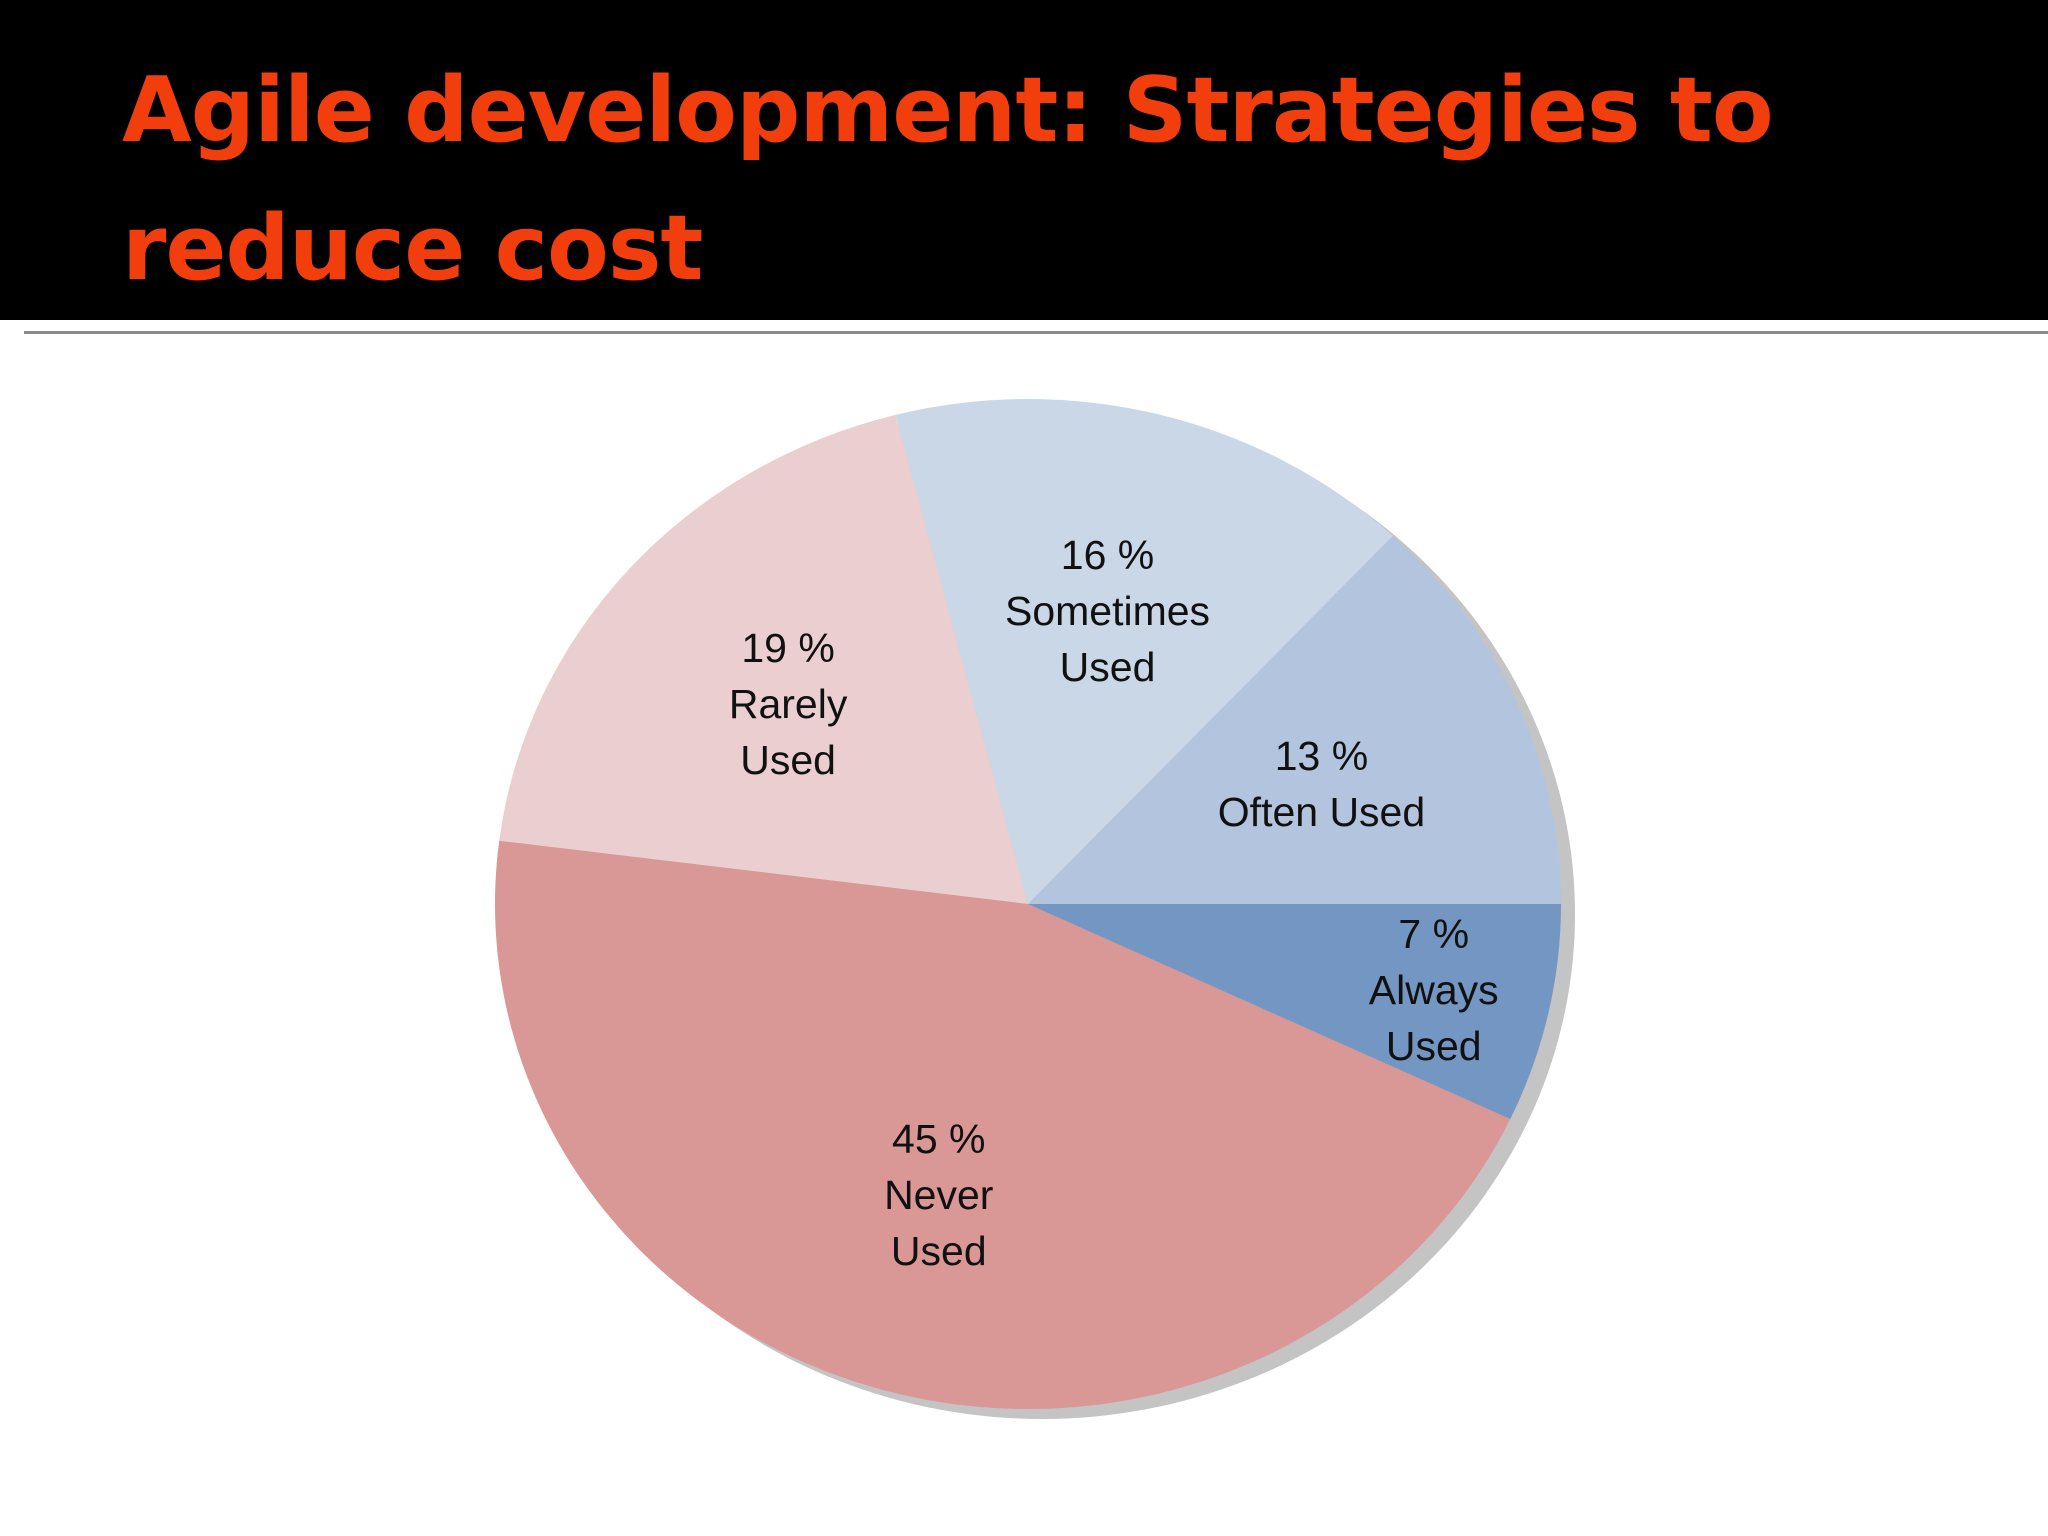 The height and width of the screenshot is (1536, 2048). I want to click on slice-label: 45 % Never Used, so click(939, 1195).